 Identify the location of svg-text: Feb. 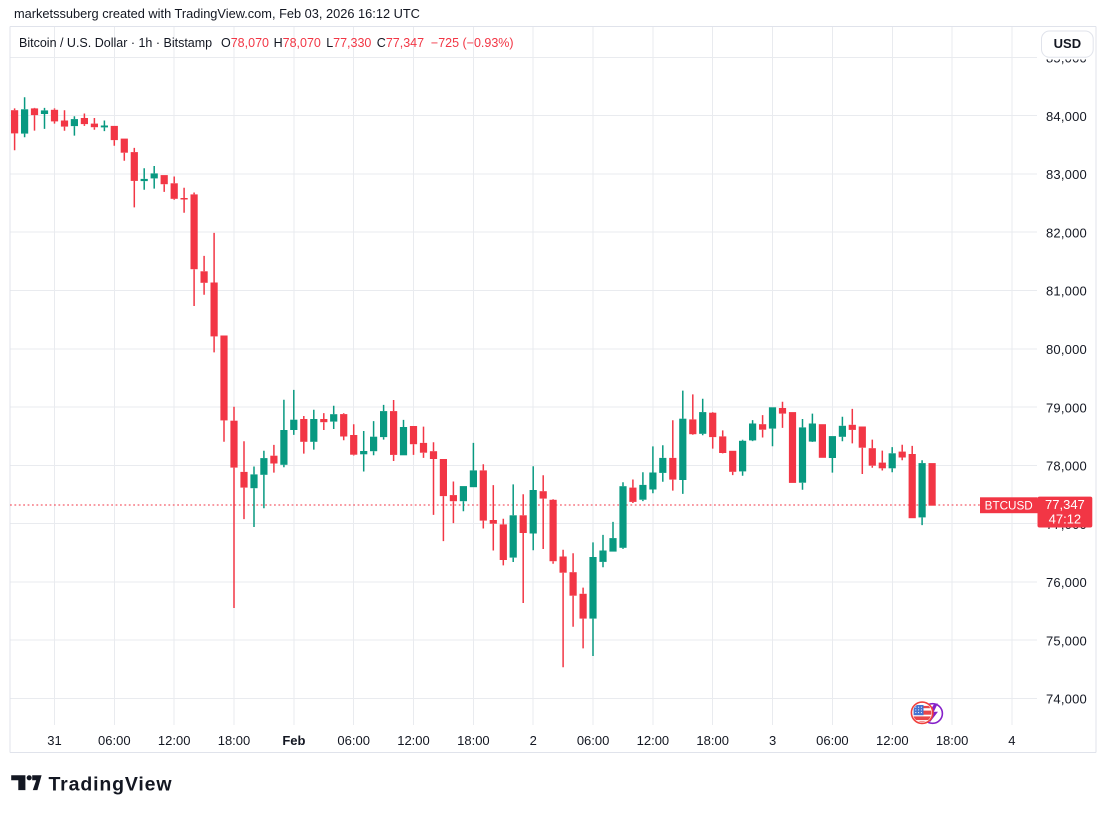
(293, 740).